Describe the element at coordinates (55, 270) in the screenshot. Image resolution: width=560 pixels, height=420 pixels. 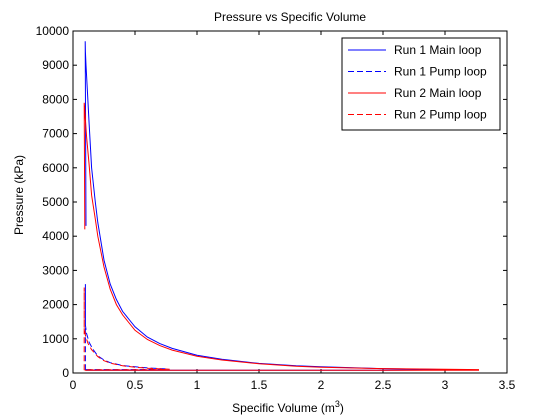
I see `y-tick-label: 3000` at that location.